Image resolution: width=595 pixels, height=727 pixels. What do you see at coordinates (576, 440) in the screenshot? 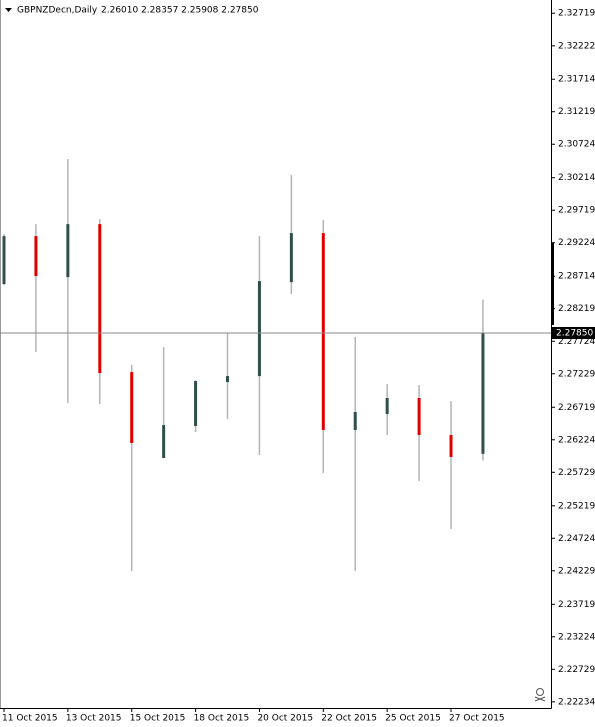
I see `y-tick-label: 2.26224` at bounding box center [576, 440].